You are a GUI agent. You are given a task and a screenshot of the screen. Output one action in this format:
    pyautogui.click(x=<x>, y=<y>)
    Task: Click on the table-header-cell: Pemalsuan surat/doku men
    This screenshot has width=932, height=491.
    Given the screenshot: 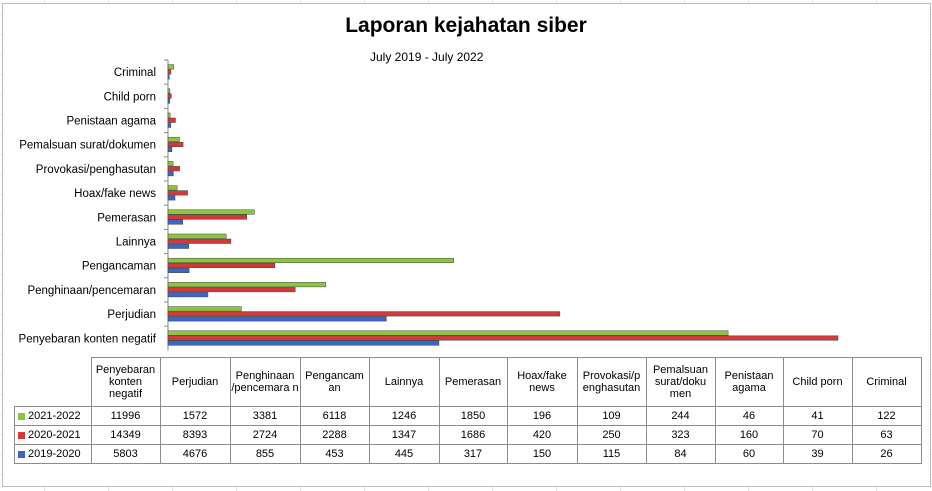 What is the action you would take?
    pyautogui.click(x=680, y=382)
    